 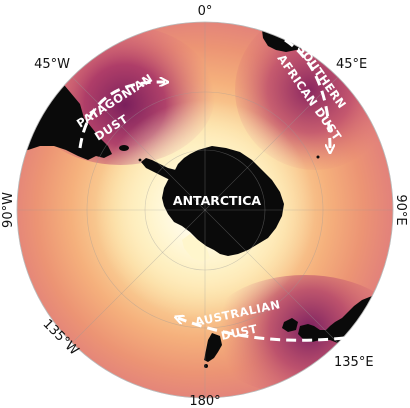 What do you see at coordinates (205, 11) in the screenshot?
I see `lon-label-0: 0°` at bounding box center [205, 11].